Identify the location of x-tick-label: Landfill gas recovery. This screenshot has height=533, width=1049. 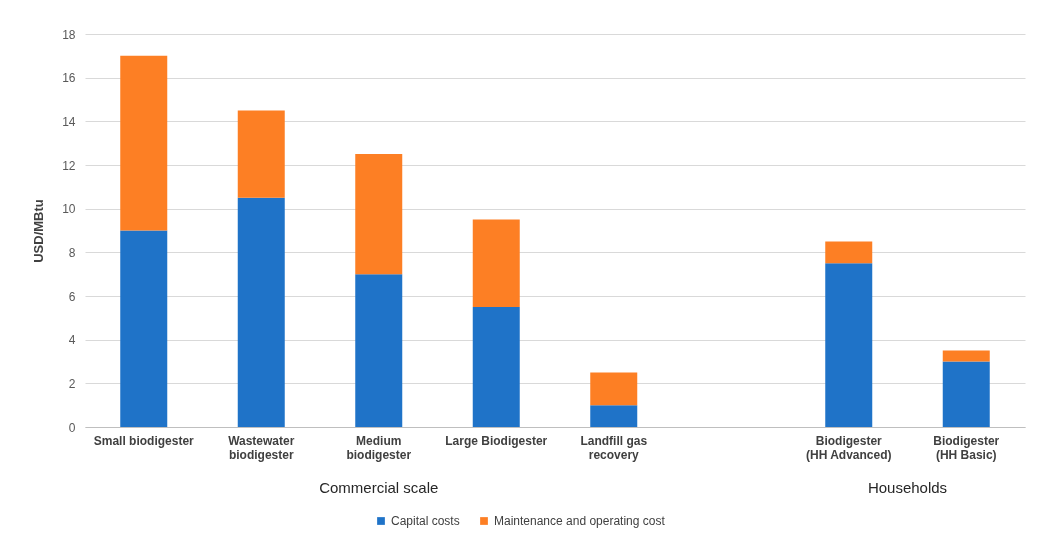
(614, 447).